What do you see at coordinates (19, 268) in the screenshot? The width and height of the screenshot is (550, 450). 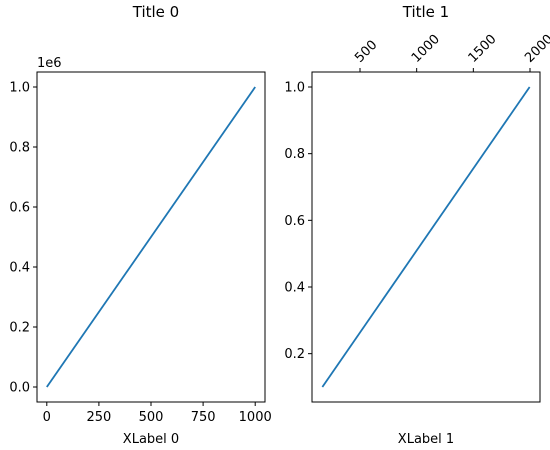 I see `subplot-0-y-tick-label: 0.4` at bounding box center [19, 268].